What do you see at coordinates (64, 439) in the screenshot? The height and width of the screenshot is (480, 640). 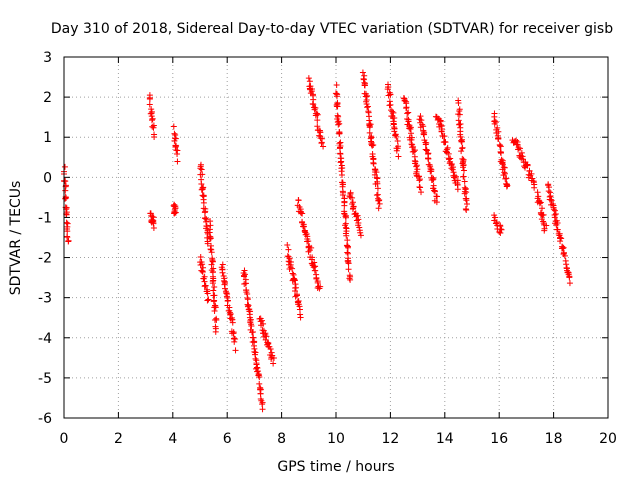 I see `x-tick-label: 0` at bounding box center [64, 439].